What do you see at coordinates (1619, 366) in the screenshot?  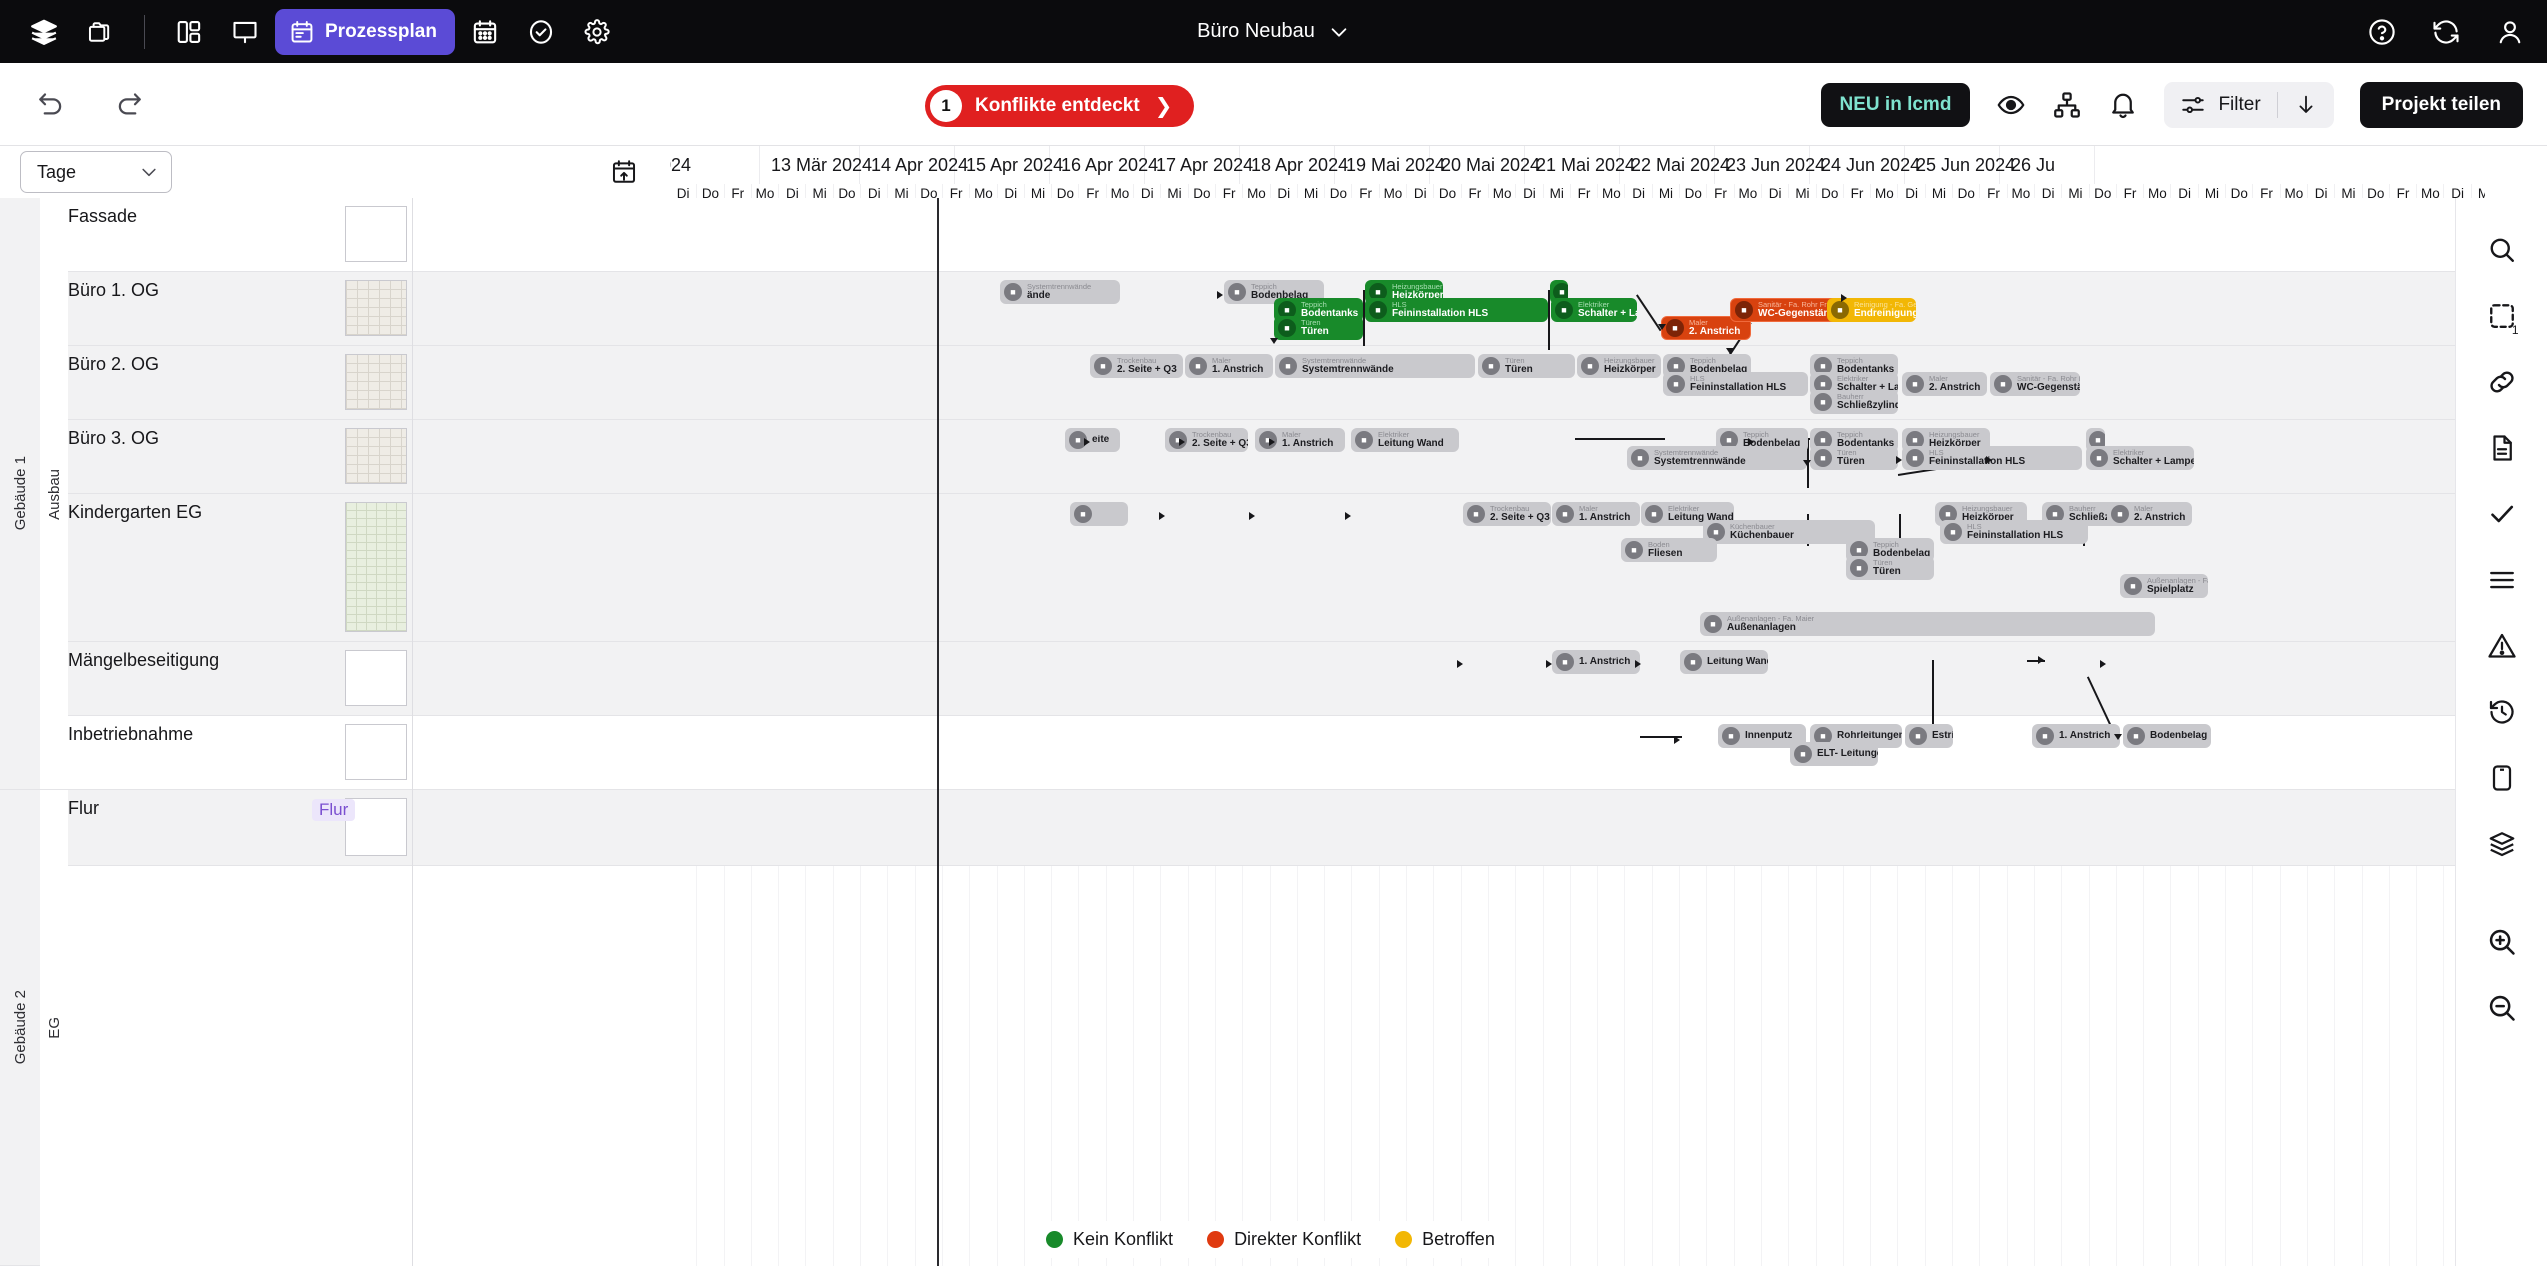 I see `task-bar: ■ Heizungsbauer Heizkörper` at bounding box center [1619, 366].